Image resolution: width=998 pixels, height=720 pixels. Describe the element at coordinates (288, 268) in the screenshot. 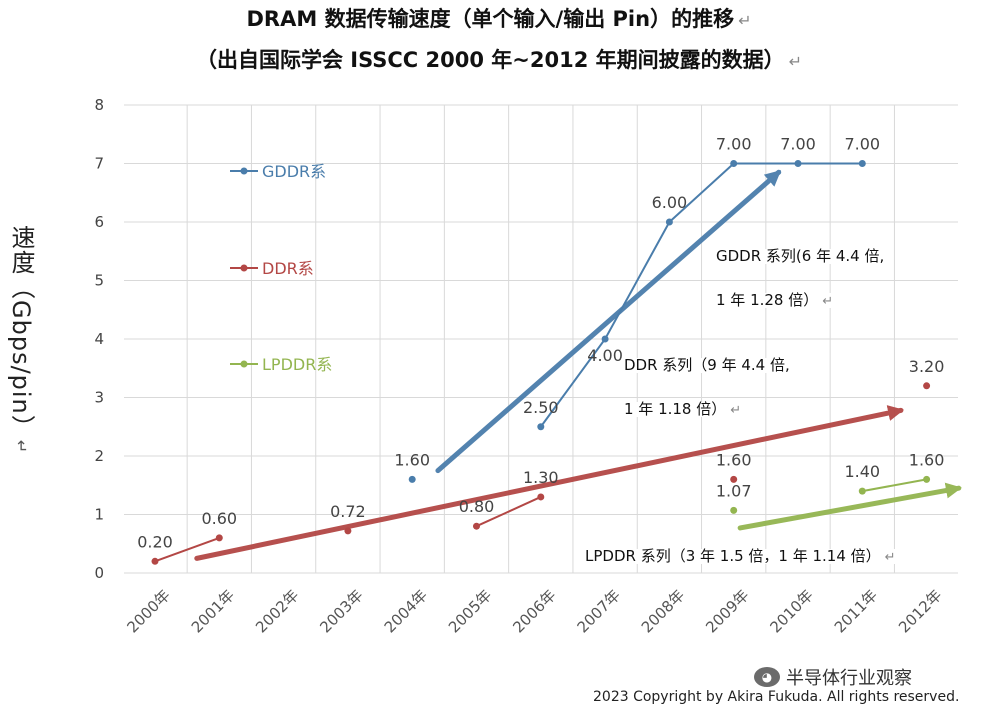

I see `legend-label: DDR系` at that location.